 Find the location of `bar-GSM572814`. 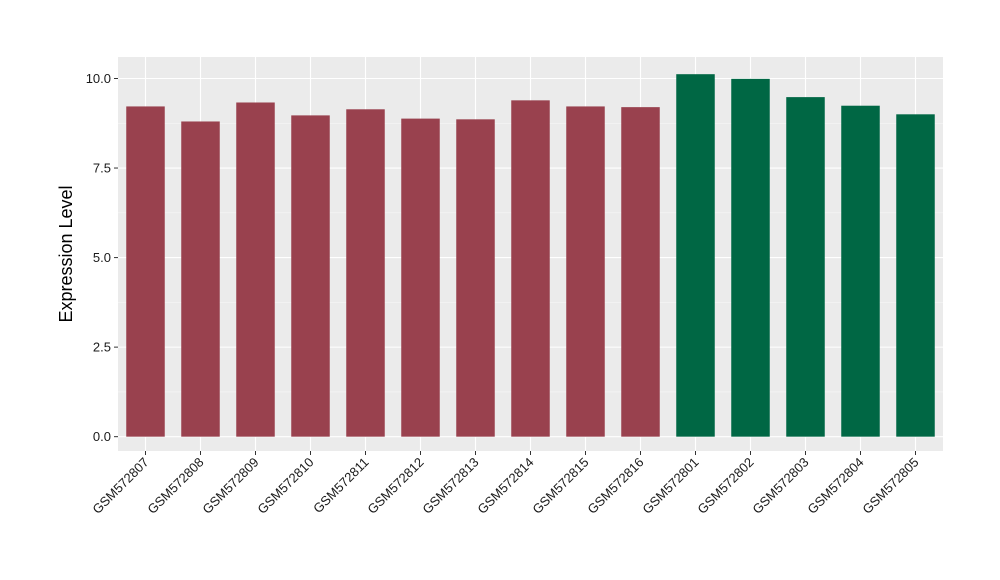

bar-GSM572814 is located at coordinates (530, 268).